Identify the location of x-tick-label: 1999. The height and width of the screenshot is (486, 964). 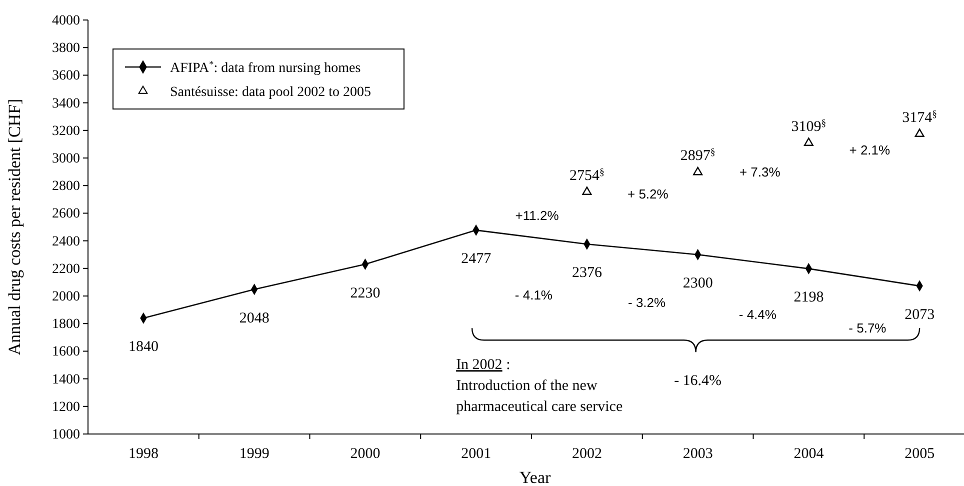
(254, 454).